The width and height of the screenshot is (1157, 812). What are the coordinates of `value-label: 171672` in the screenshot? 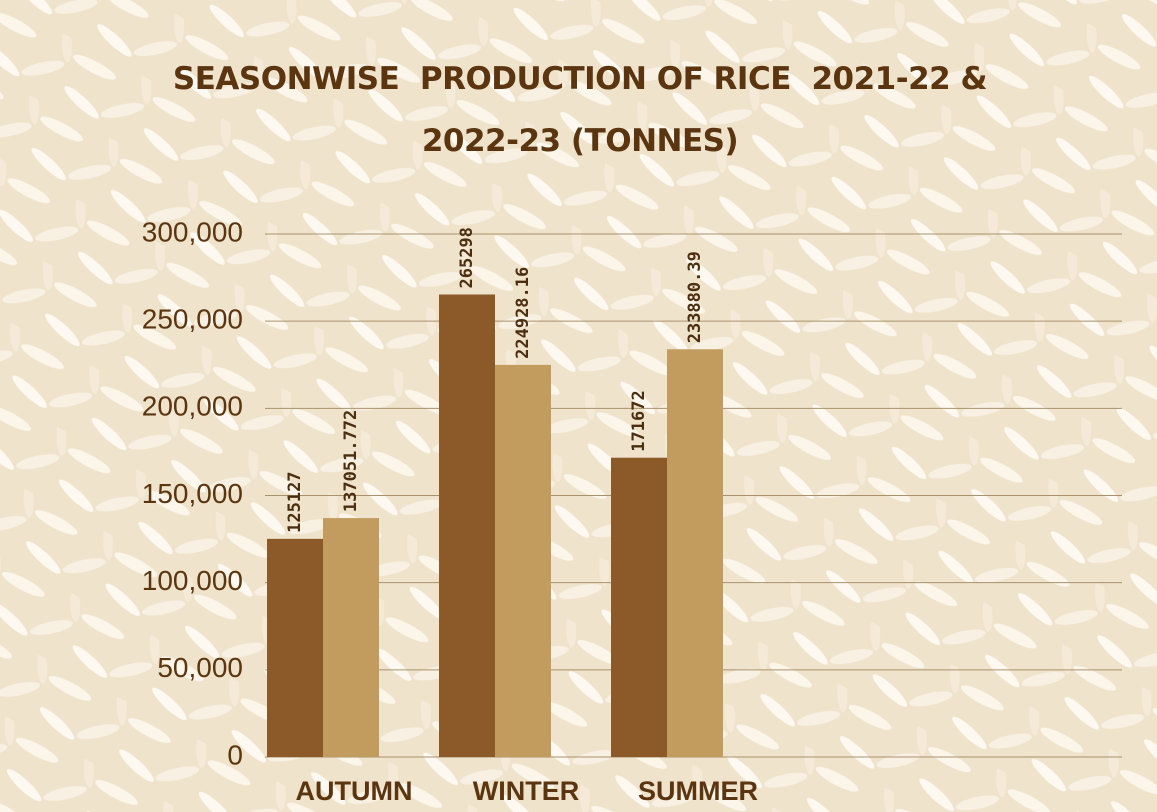 It's located at (639, 420).